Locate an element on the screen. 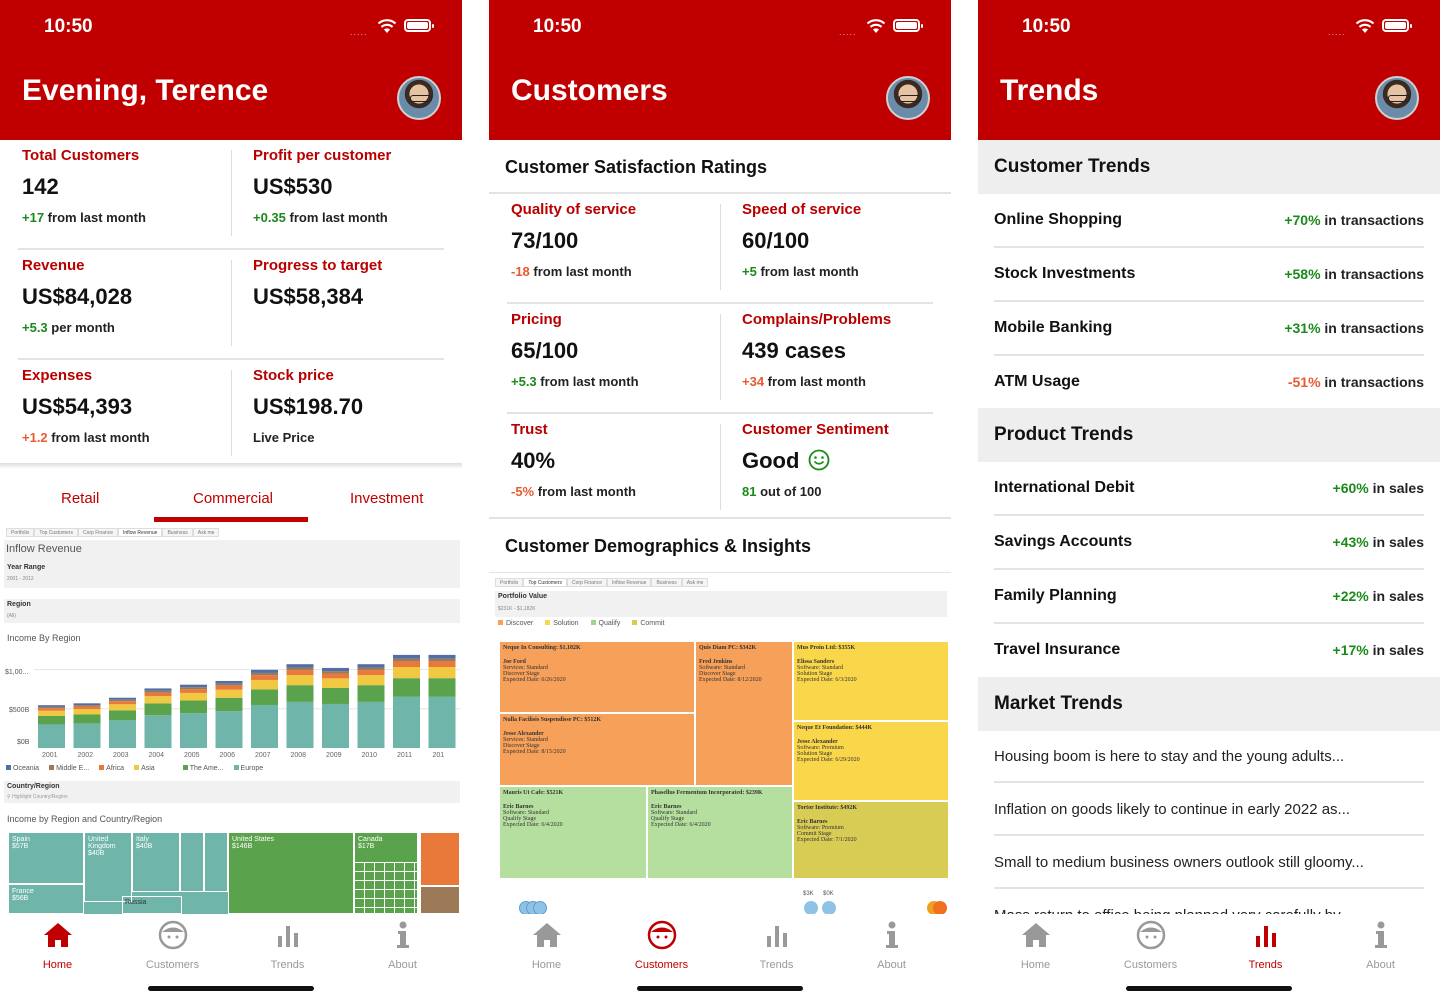 This screenshot has height=1000, width=1440. treemap-tile-russia: Russia is located at coordinates (152, 905).